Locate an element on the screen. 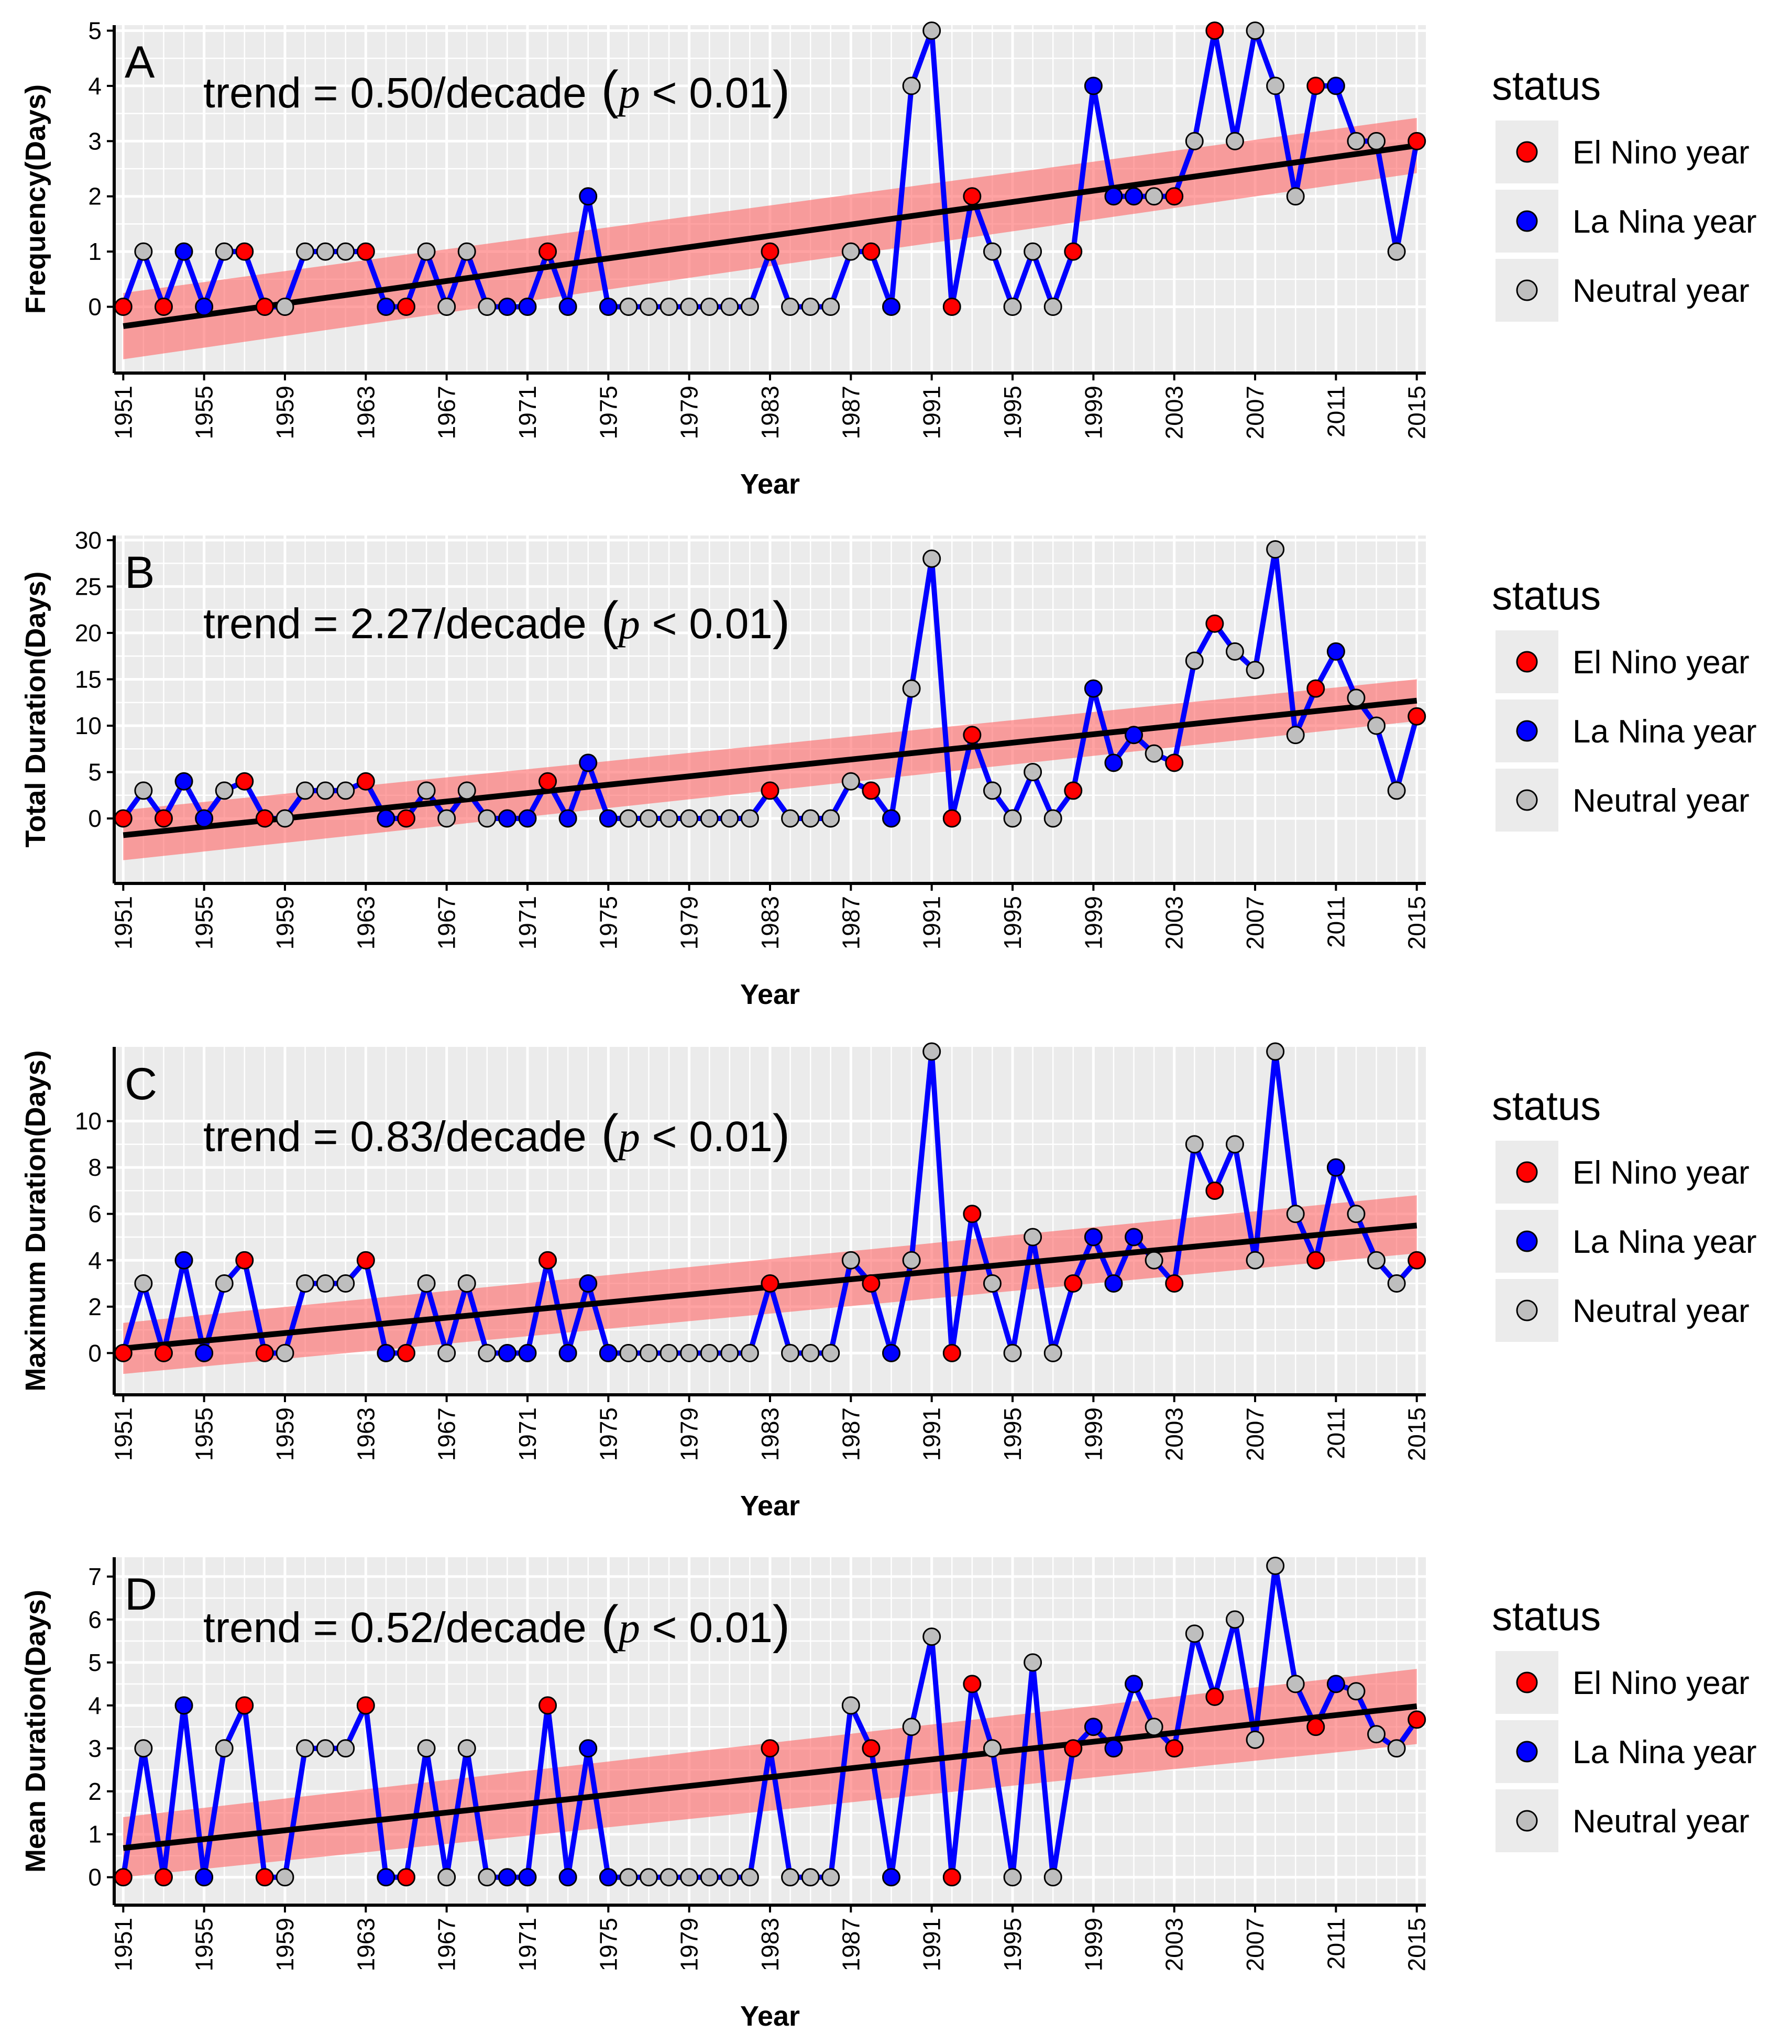 This screenshot has width=1792, height=2044. x-tick-label: 2003 is located at coordinates (1175, 922).